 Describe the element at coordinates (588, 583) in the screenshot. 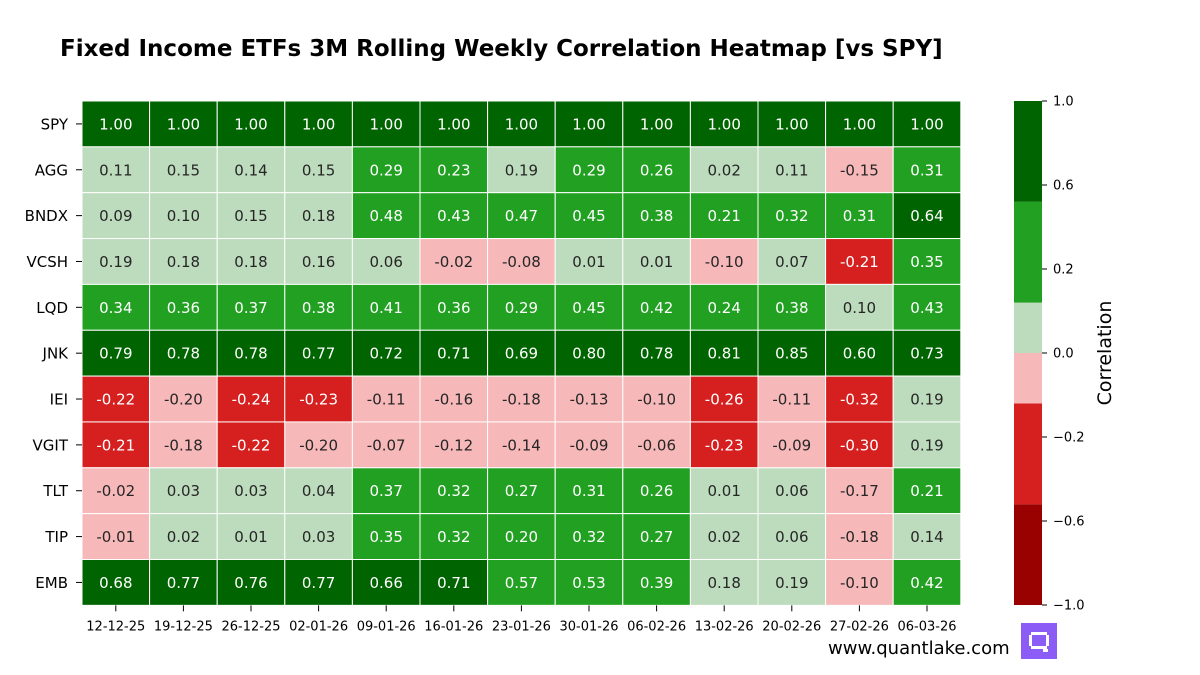

I see `cell-value-label: 0.53` at that location.